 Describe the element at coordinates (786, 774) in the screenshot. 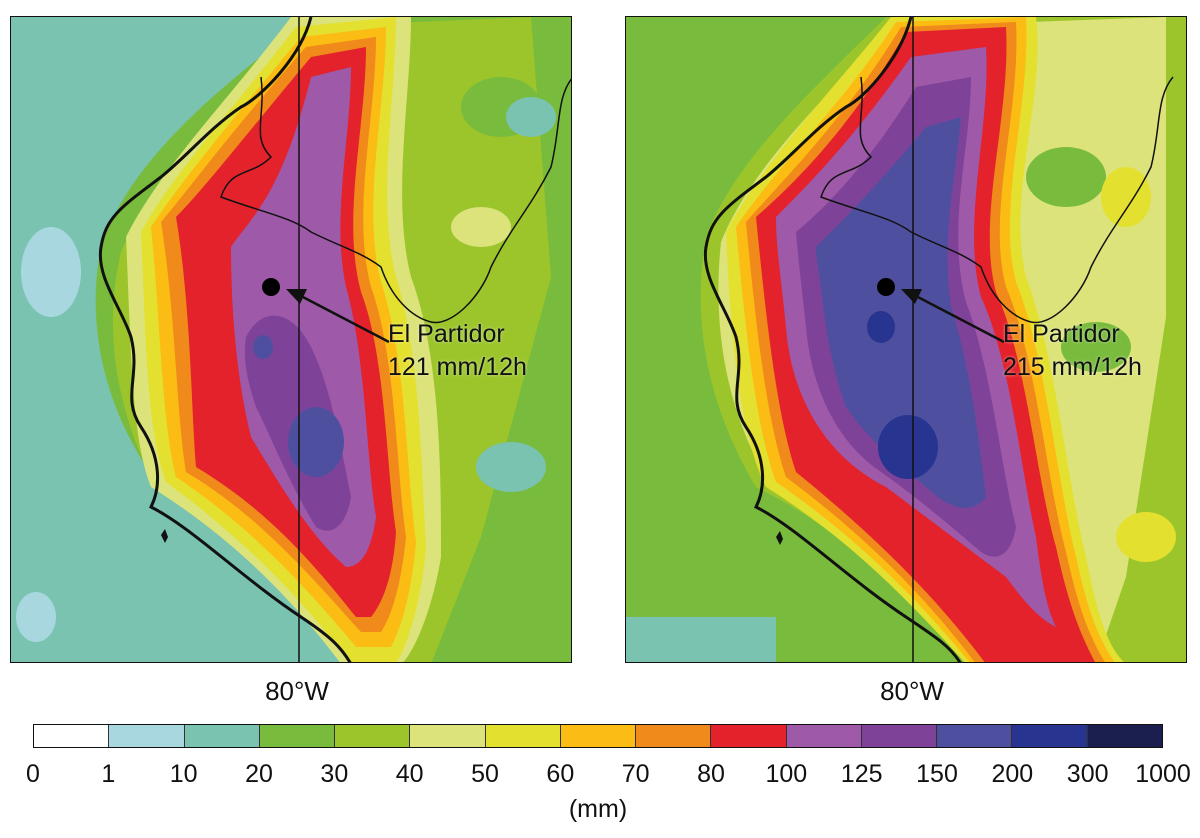

I see `colorbar-tick-label: 100` at that location.